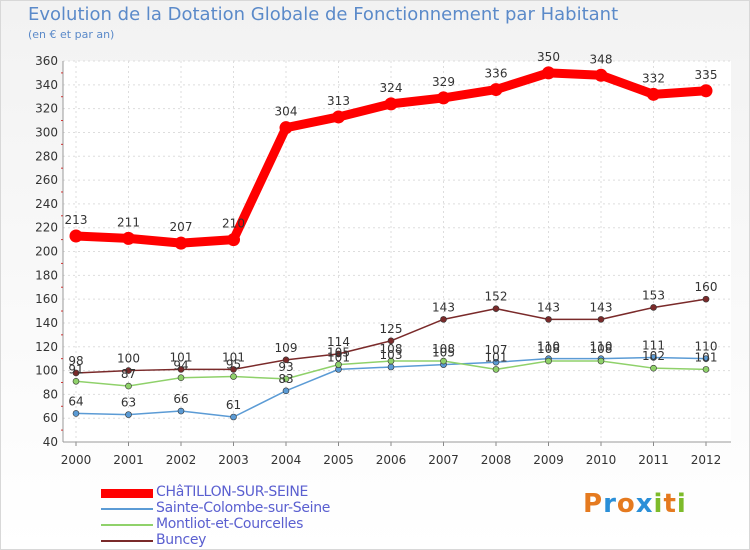 The height and width of the screenshot is (550, 750). Describe the element at coordinates (706, 460) in the screenshot. I see `x-tick-label: 2012` at that location.